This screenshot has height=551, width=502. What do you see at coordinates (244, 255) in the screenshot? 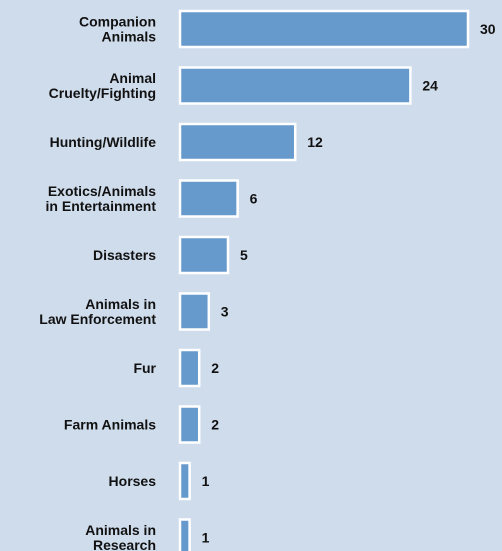
I see `data-label-4: 5` at bounding box center [244, 255].